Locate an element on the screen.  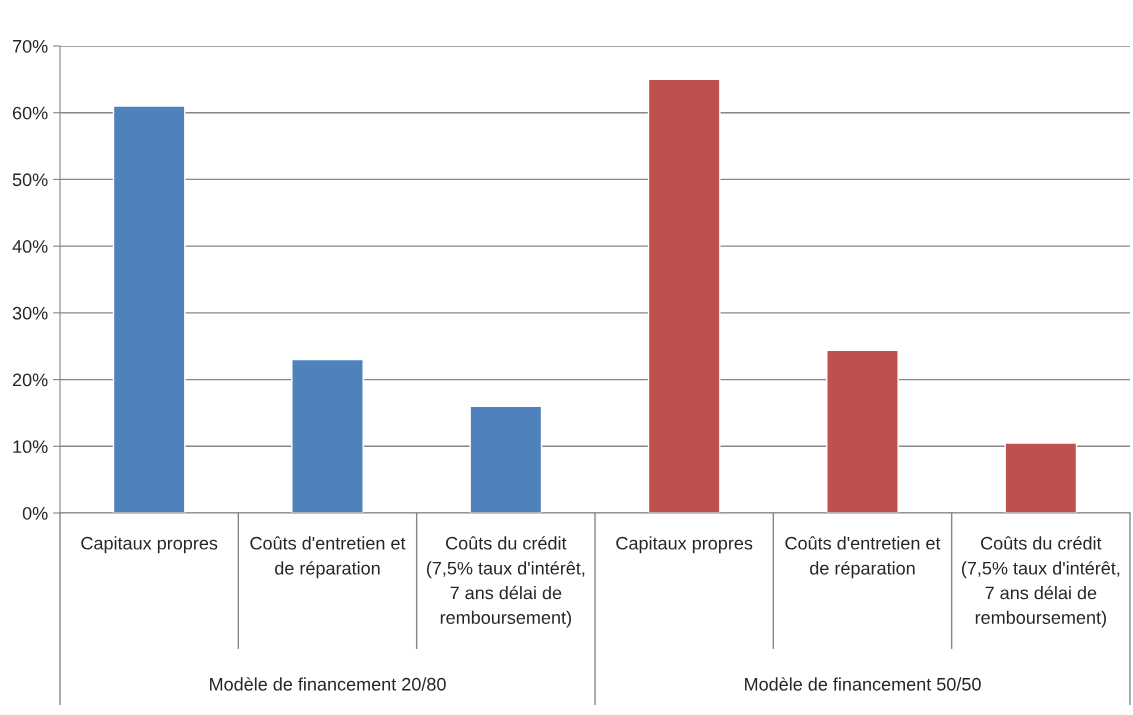
y-tick-label: 30% is located at coordinates (30, 313).